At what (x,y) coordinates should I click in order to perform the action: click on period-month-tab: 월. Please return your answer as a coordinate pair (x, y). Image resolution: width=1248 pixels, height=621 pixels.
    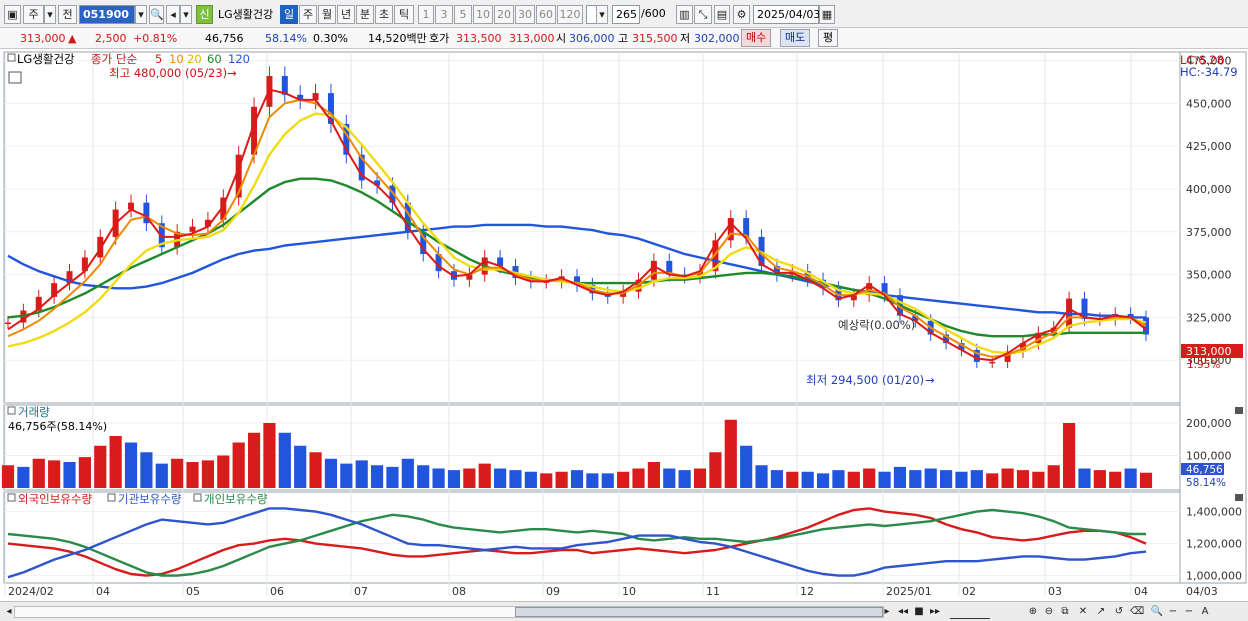
    Looking at the image, I should click on (327, 14).